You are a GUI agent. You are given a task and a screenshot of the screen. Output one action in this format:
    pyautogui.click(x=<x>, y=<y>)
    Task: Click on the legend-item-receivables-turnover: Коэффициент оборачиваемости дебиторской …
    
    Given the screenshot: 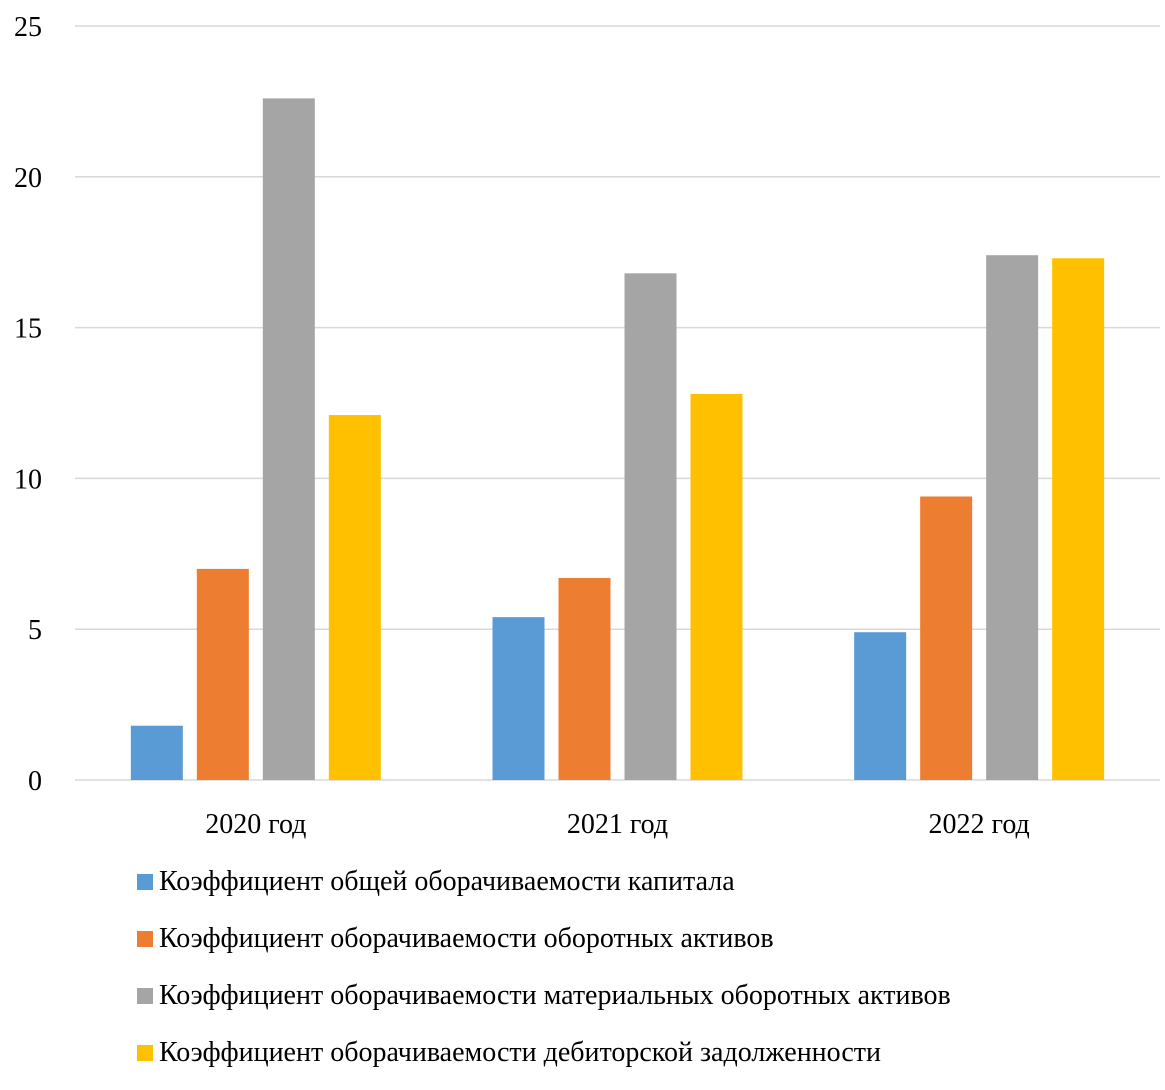 What is the action you would take?
    pyautogui.click(x=637, y=1053)
    